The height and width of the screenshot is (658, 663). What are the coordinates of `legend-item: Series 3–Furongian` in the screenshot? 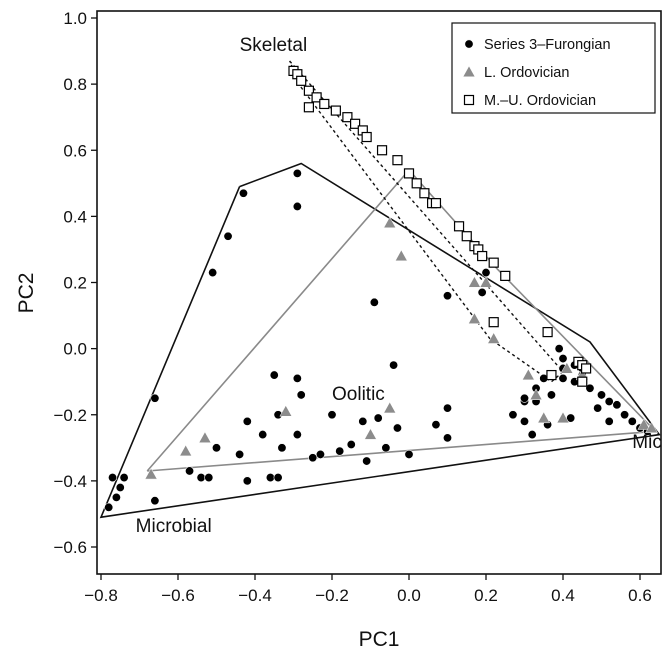 It's located at (537, 45).